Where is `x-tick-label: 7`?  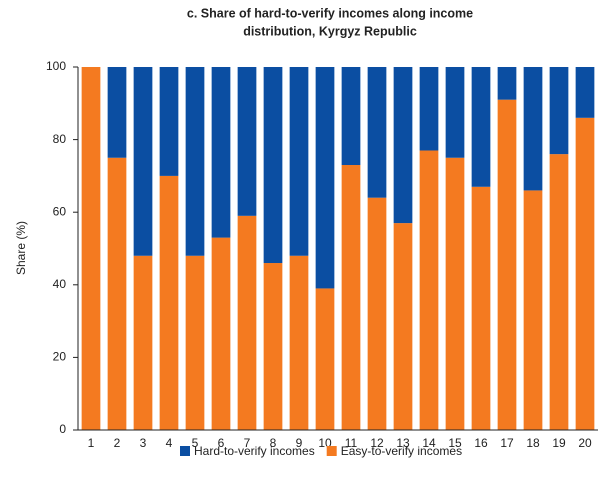
x-tick-label: 7 is located at coordinates (247, 443).